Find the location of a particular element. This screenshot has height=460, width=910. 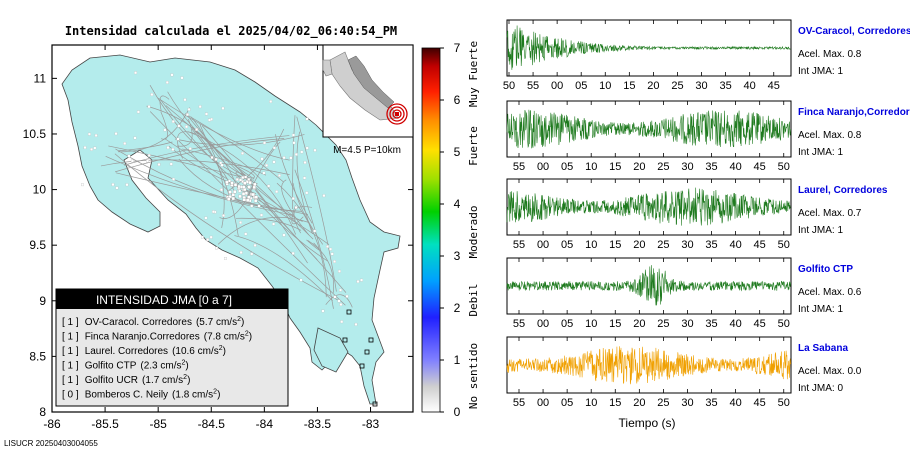

map-y-tick-label: 9.5 is located at coordinates (37, 245).